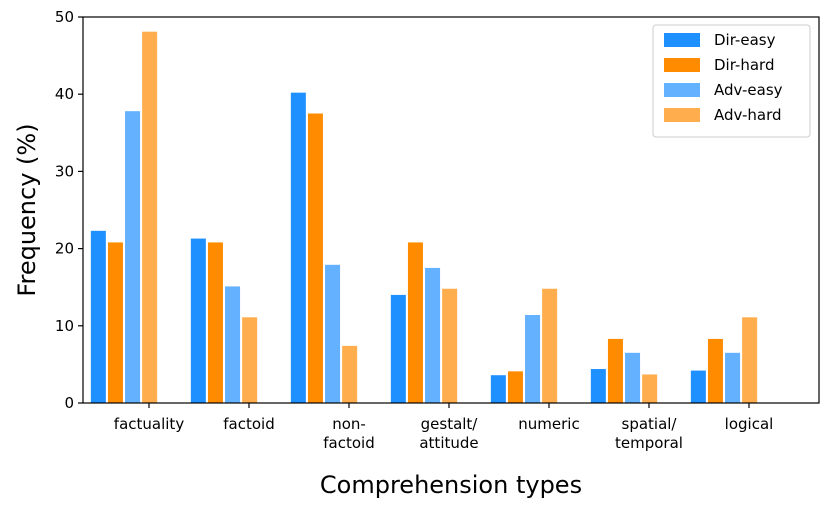  I want to click on legend-label-adv-hard: Adv-hard, so click(748, 115).